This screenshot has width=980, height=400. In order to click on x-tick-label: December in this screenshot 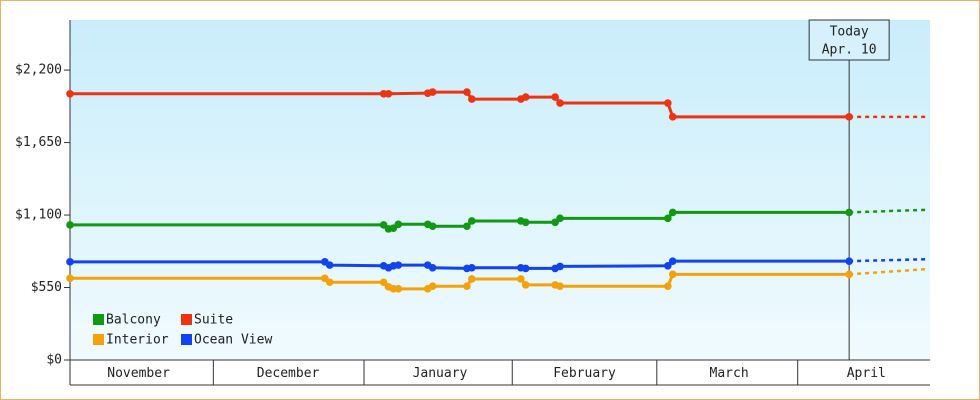, I will do `click(288, 373)`.